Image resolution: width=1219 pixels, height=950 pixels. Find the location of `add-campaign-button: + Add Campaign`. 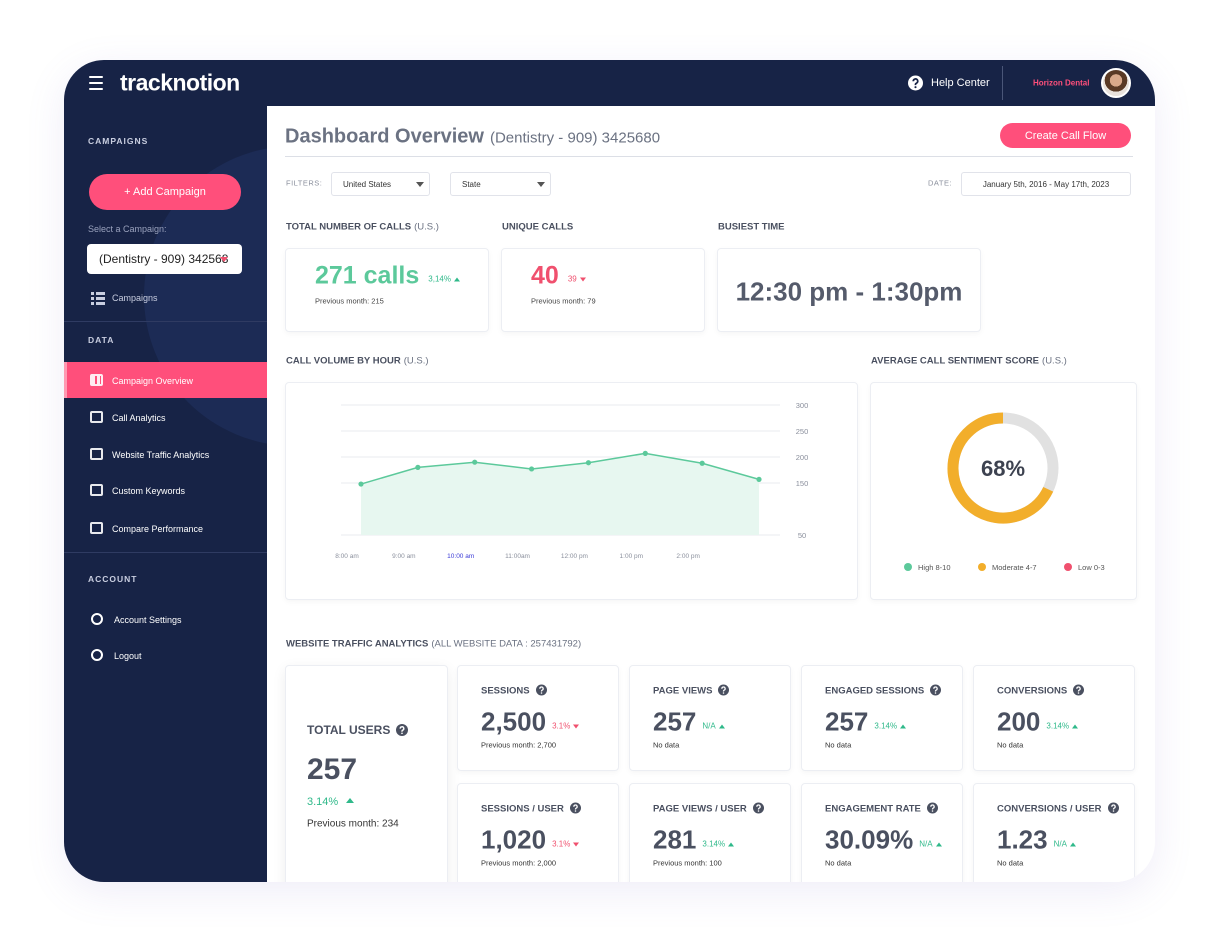

add-campaign-button: + Add Campaign is located at coordinates (165, 192).